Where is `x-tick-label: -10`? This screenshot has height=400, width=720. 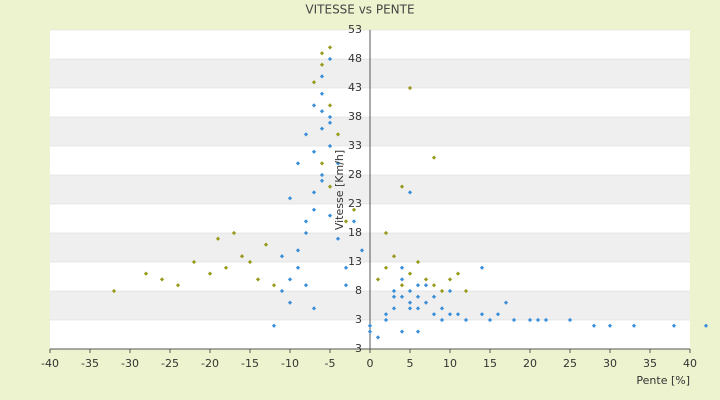
x-tick-label: -10 is located at coordinates (290, 363).